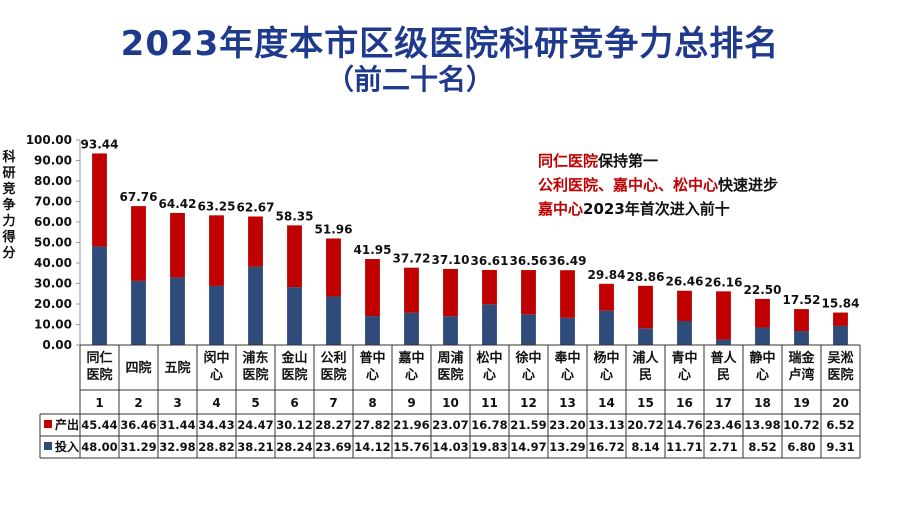  What do you see at coordinates (840, 447) in the screenshot?
I see `table-value: 9.31` at bounding box center [840, 447].